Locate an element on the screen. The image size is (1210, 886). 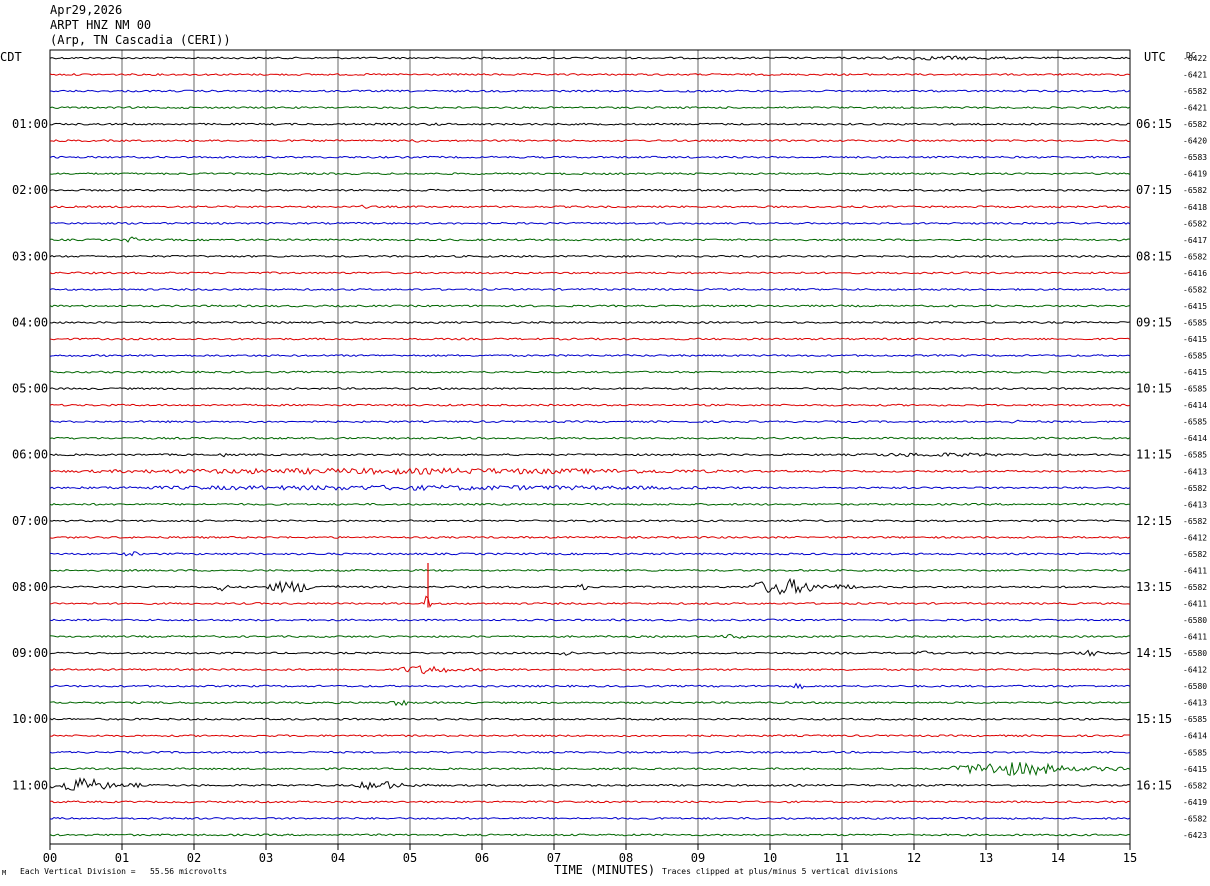
left-timezone-label: CDT is located at coordinates (11, 57).